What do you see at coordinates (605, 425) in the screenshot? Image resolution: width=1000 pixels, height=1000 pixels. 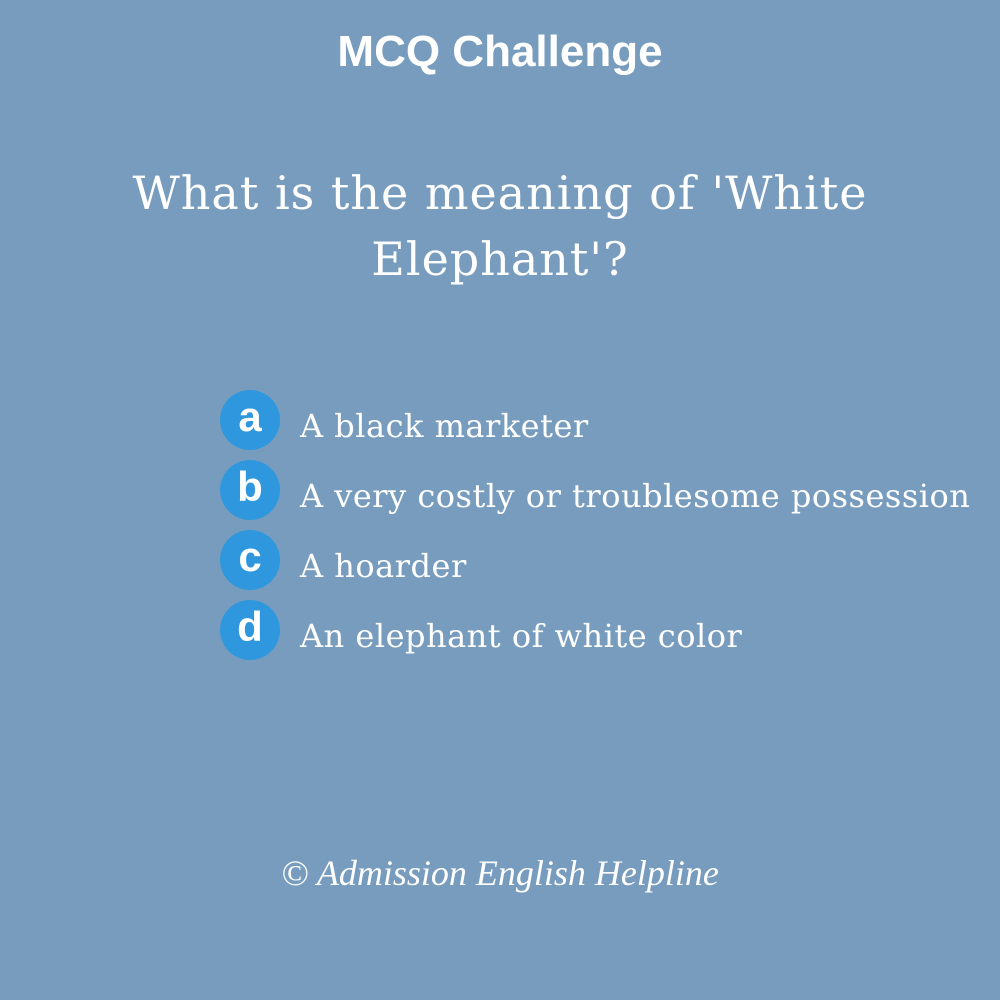 I see `option-a: a A black marketer` at bounding box center [605, 425].